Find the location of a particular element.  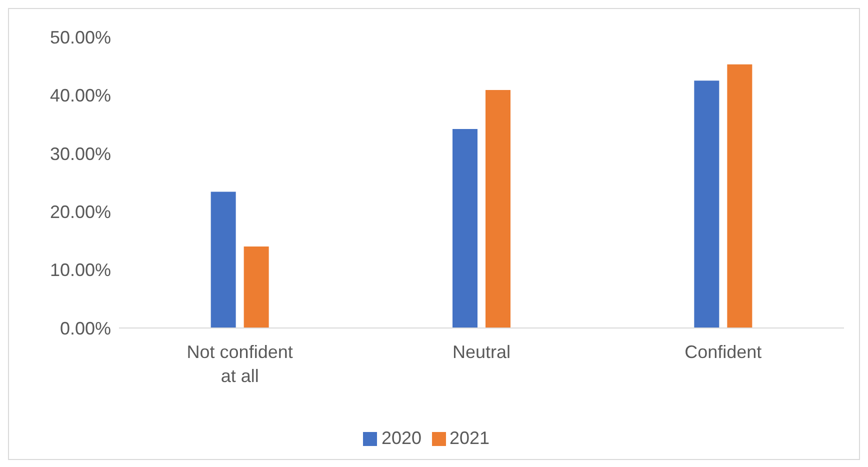

y-tick-label: 40.00% is located at coordinates (80, 96).